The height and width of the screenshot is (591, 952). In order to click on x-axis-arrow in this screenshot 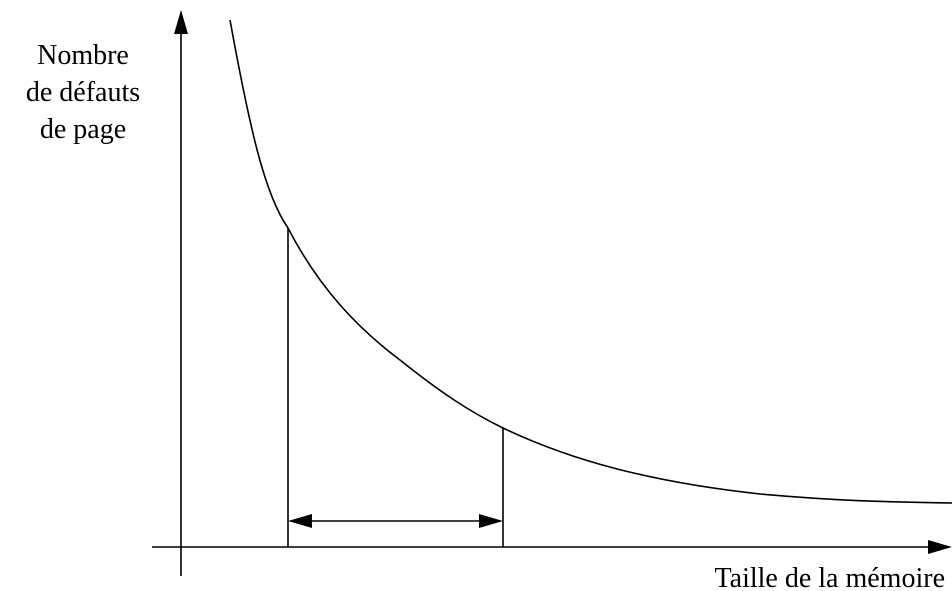, I will do `click(940, 547)`.